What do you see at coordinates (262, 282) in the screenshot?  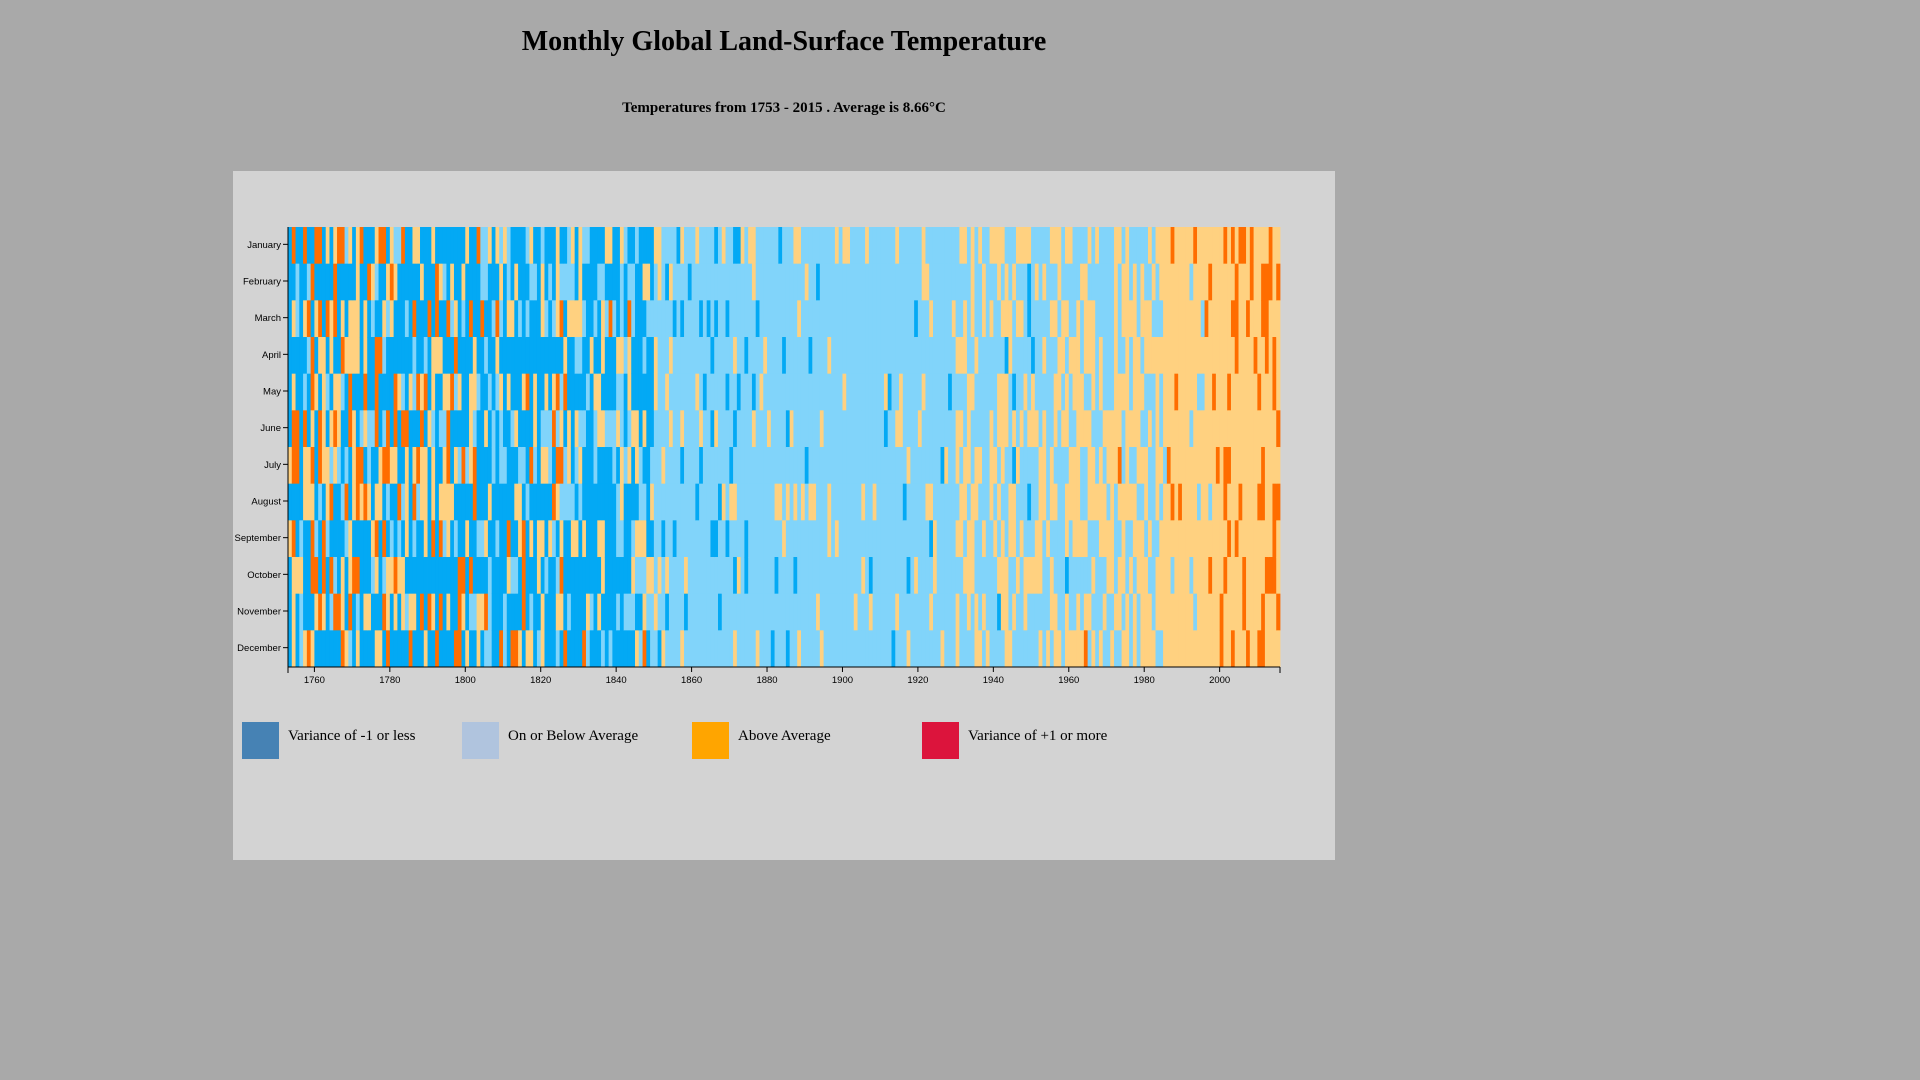 I see `y-tick-label: February` at bounding box center [262, 282].